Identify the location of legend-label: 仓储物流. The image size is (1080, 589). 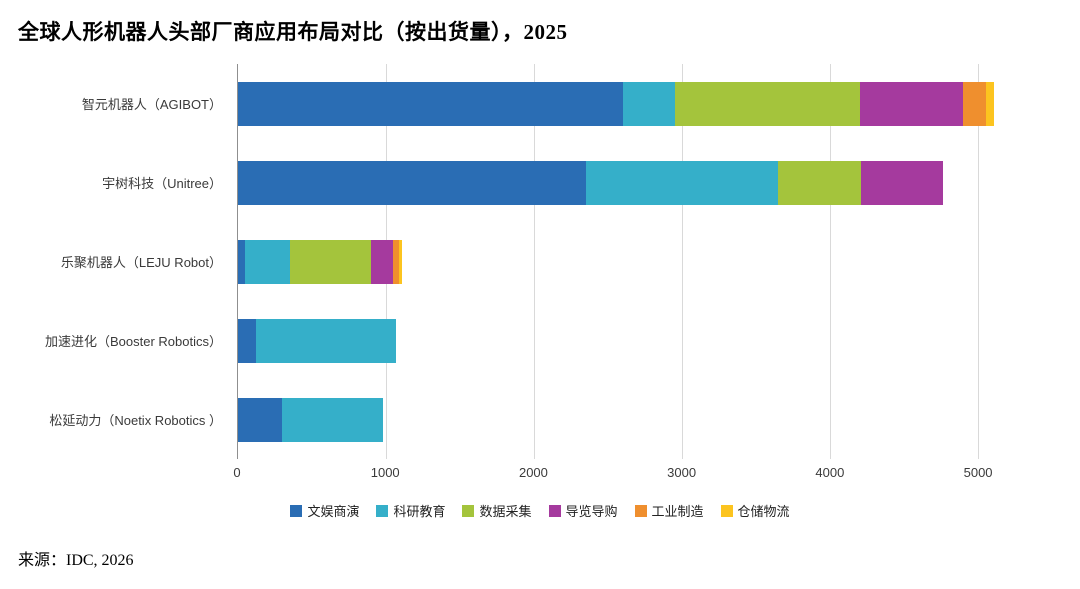
(763, 511).